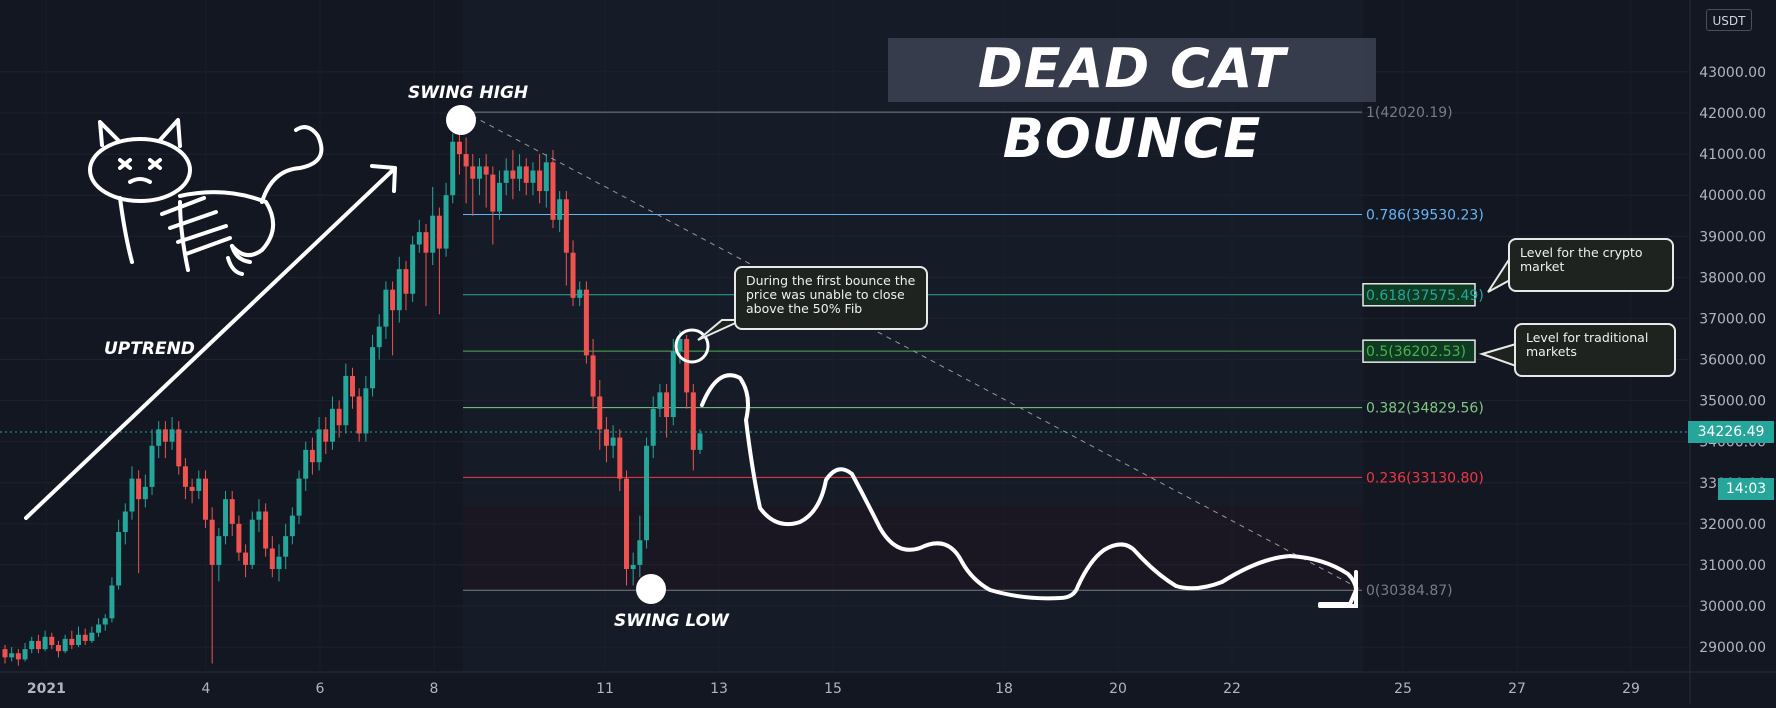 This screenshot has height=708, width=1776. Describe the element at coordinates (1425, 478) in the screenshot. I see `fib-label: 0.236(33130.80)` at that location.